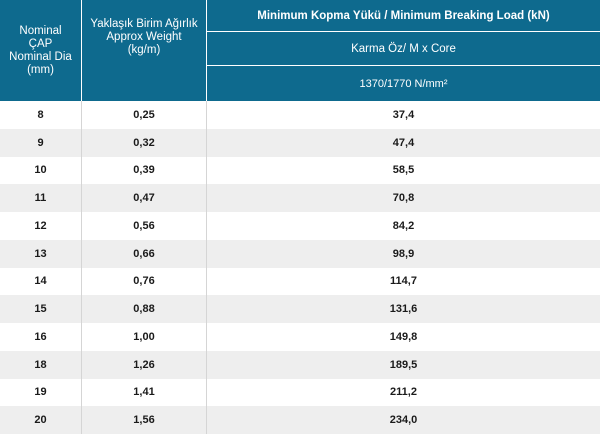 The image size is (600, 434). What do you see at coordinates (144, 114) in the screenshot?
I see `cell-approx-weight: 0,25` at bounding box center [144, 114].